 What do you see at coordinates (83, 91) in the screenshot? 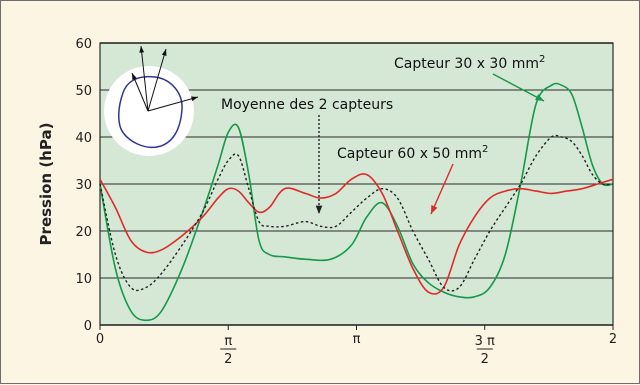
I see `y-tick-label: 50` at bounding box center [83, 91].